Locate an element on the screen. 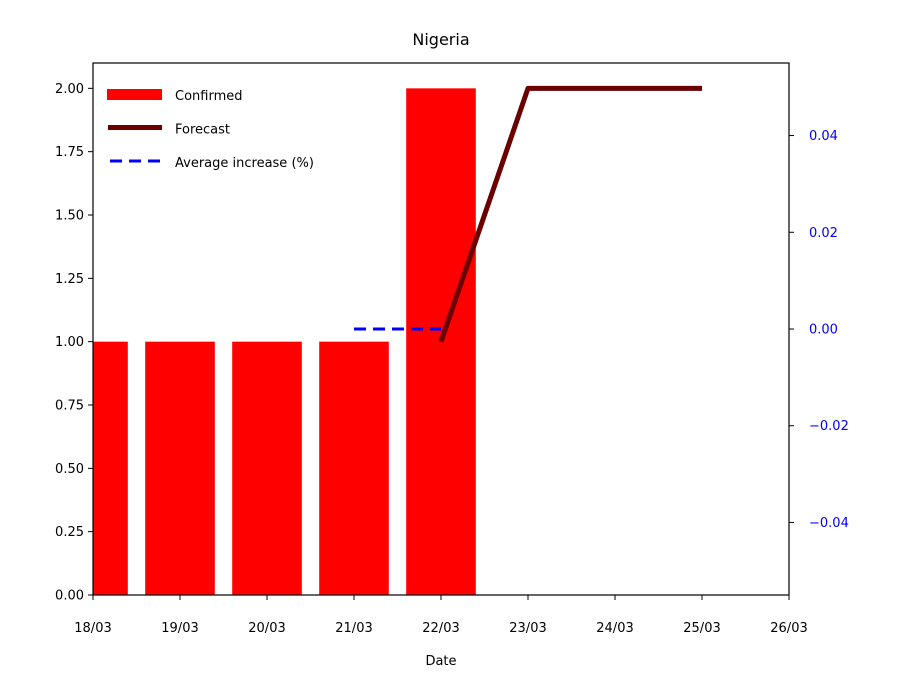 The image size is (900, 700). lines-layer is located at coordinates (528, 214).